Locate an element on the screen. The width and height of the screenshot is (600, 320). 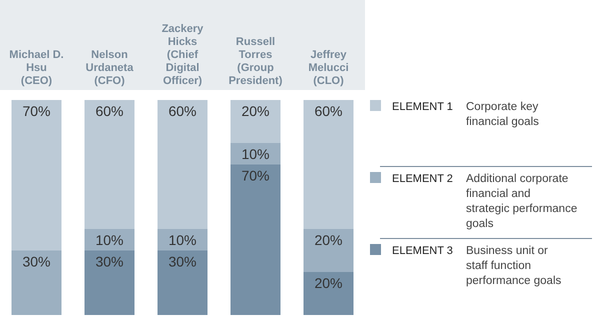
text: Additional corporate financial and strategic performance goals is located at coordinates (522, 201).